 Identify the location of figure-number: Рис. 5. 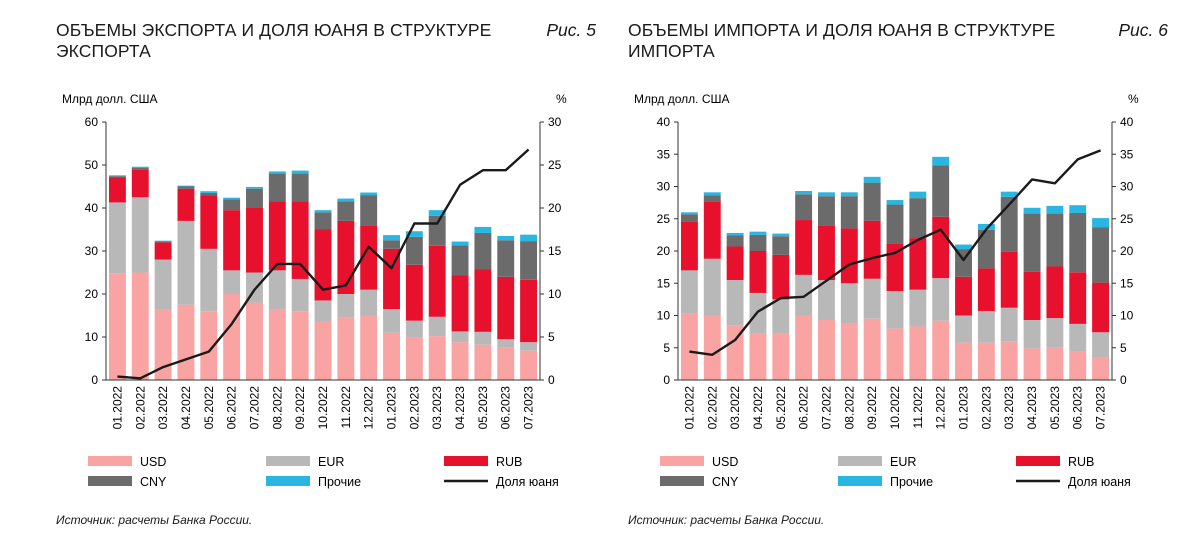
(571, 30).